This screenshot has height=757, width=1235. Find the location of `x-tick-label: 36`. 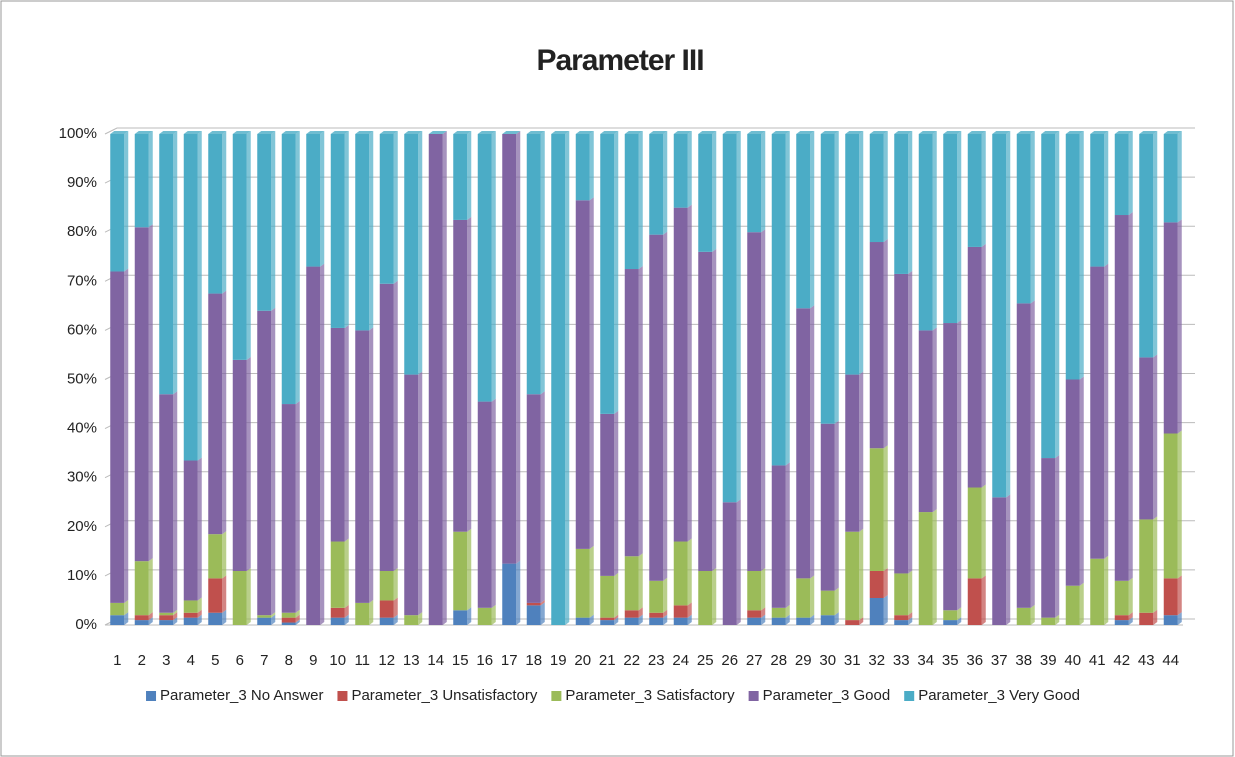

x-tick-label: 36 is located at coordinates (974, 660).